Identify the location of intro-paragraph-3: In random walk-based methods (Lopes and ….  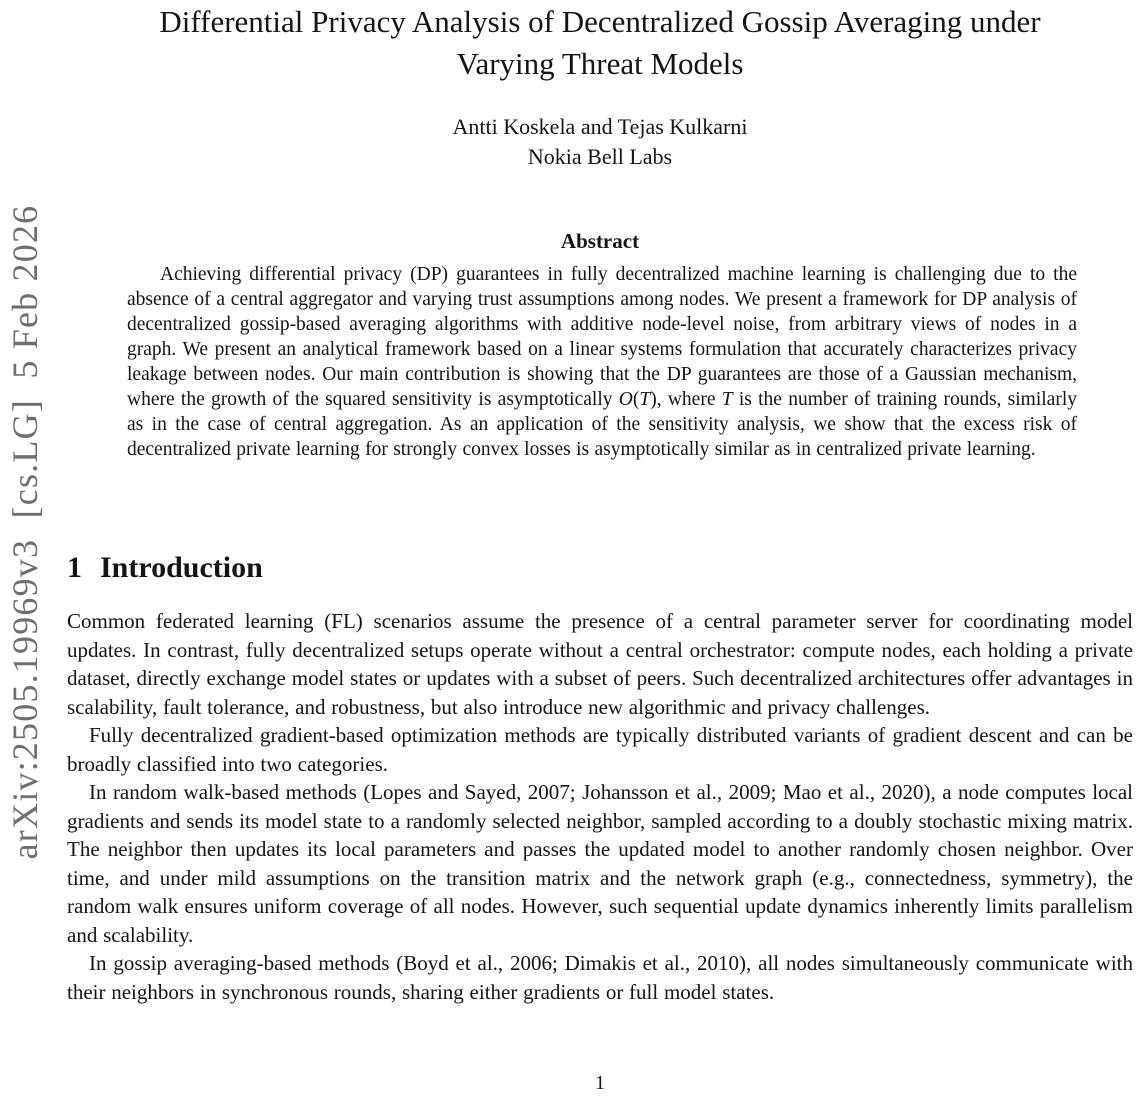
(600, 863).